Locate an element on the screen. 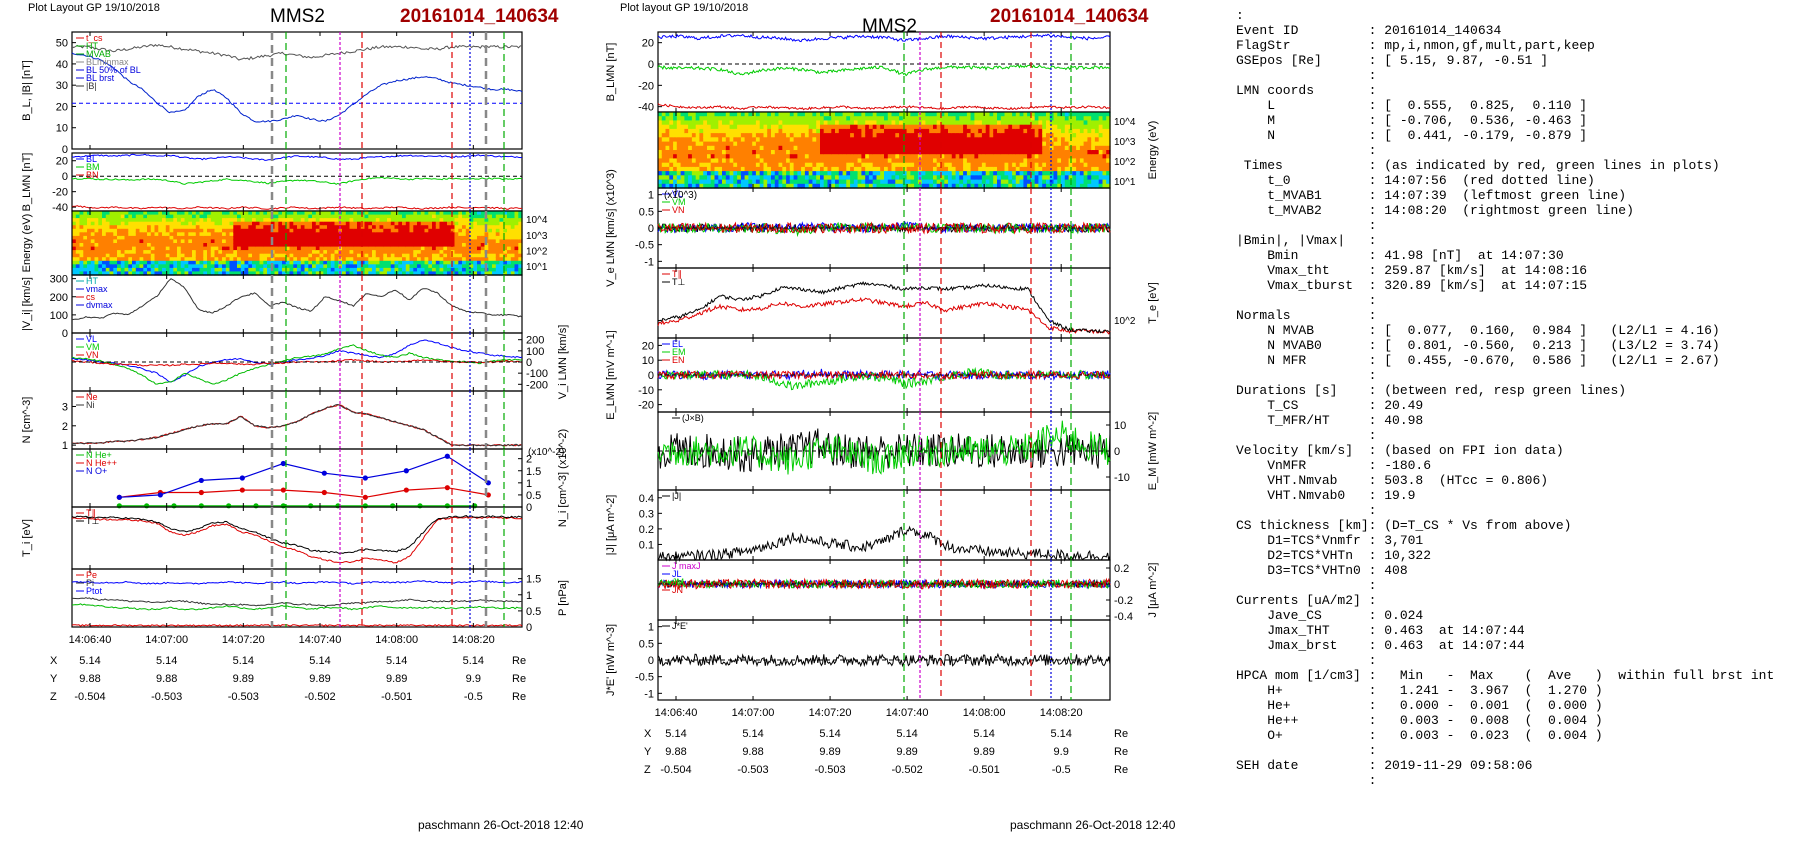 This screenshot has height=841, width=1804. y-tick-label: 2 is located at coordinates (65, 427).